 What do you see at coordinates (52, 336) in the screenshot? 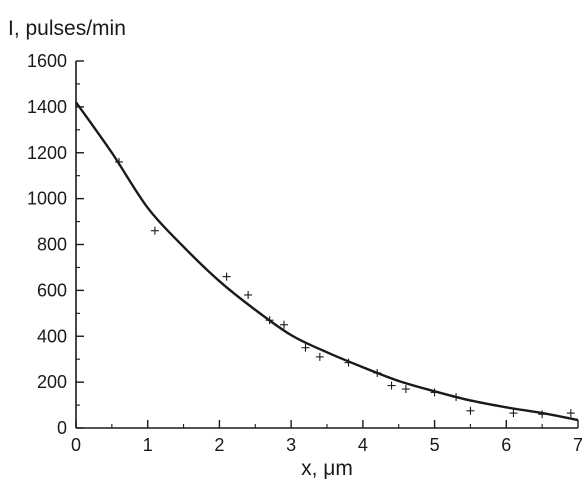
I see `y-tick-label: 400` at bounding box center [52, 336].